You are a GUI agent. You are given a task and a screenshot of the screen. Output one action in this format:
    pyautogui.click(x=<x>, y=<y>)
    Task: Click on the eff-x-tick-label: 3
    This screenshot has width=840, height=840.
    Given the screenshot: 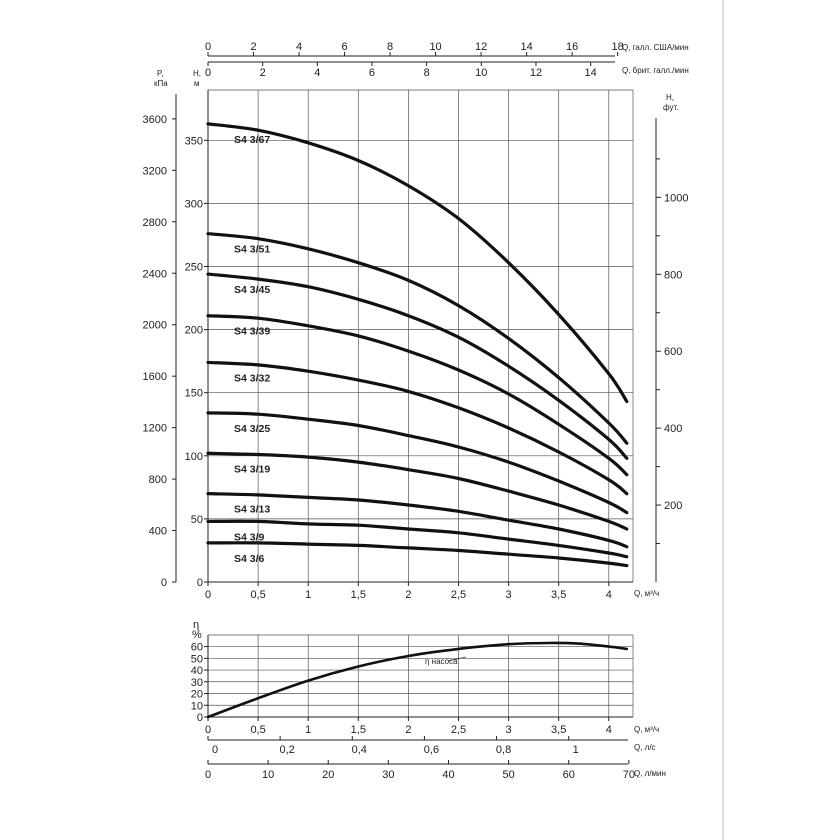 What is the action you would take?
    pyautogui.click(x=509, y=730)
    